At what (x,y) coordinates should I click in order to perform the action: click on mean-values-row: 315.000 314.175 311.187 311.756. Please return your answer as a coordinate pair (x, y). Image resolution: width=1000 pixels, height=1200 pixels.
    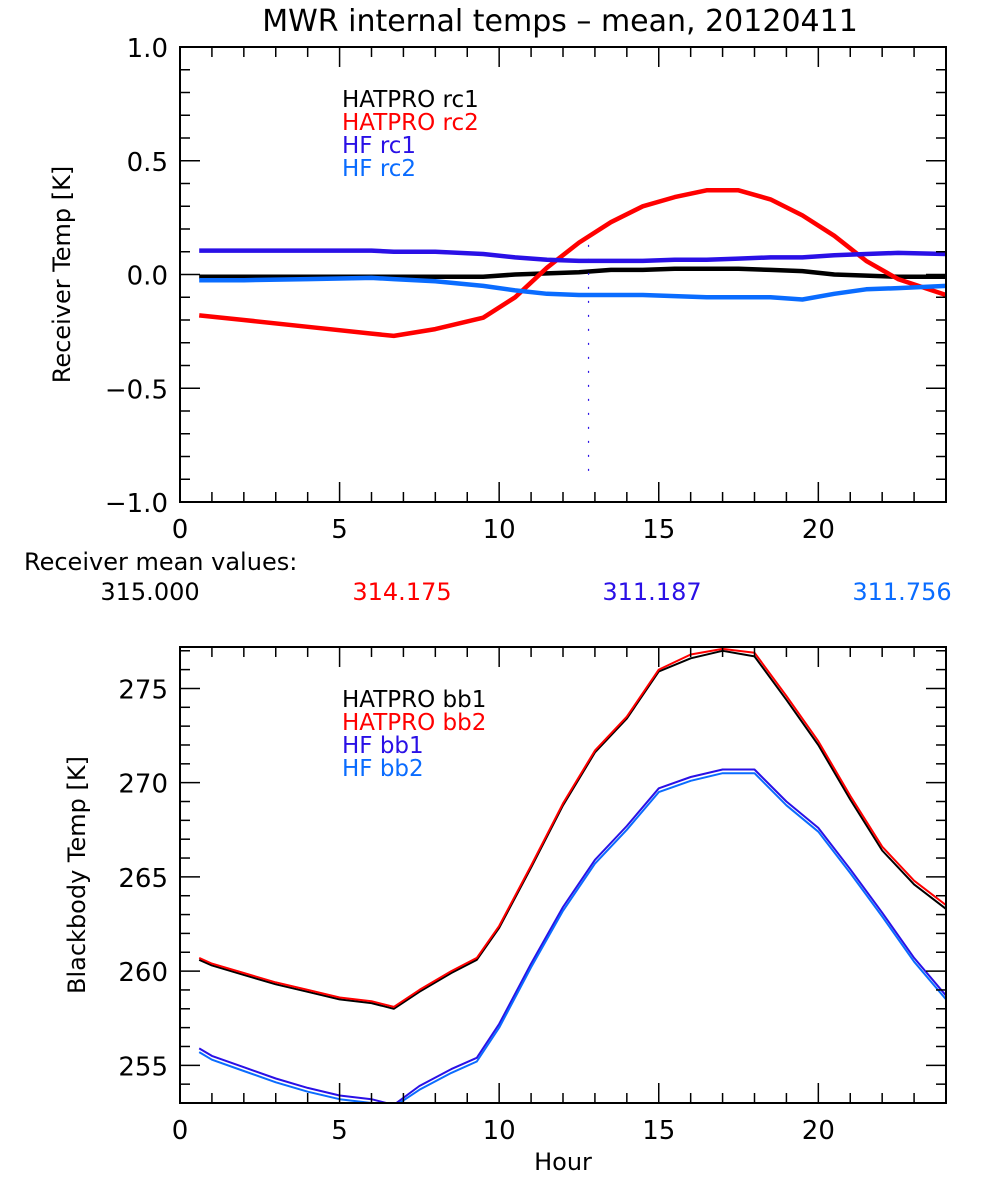
    Looking at the image, I should click on (525, 592).